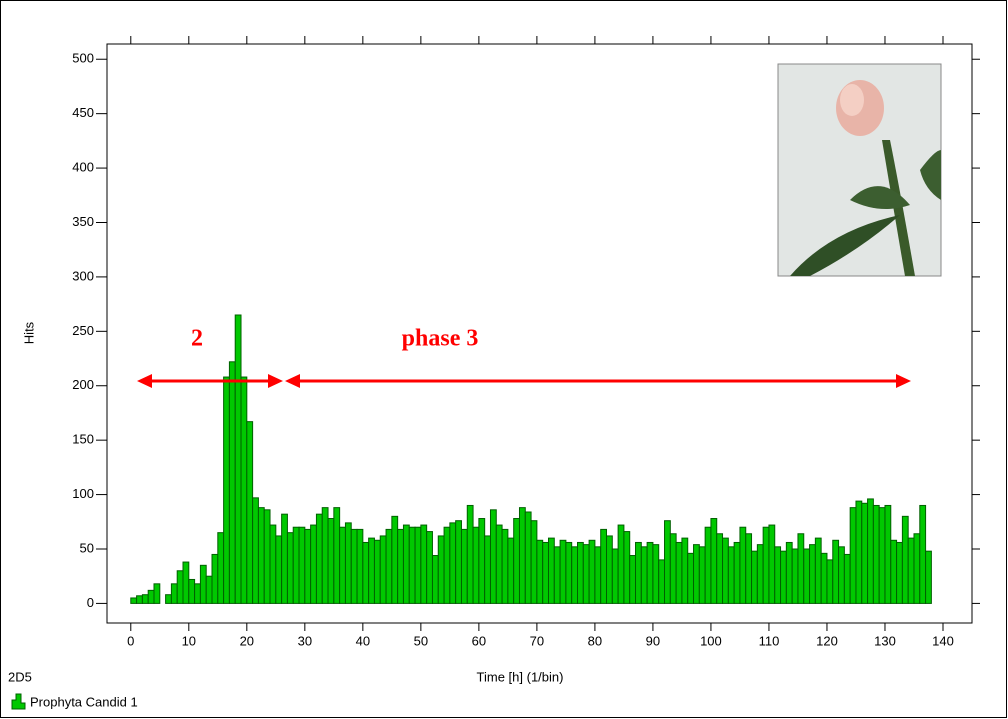  I want to click on panel-label: 2D5, so click(20, 676).